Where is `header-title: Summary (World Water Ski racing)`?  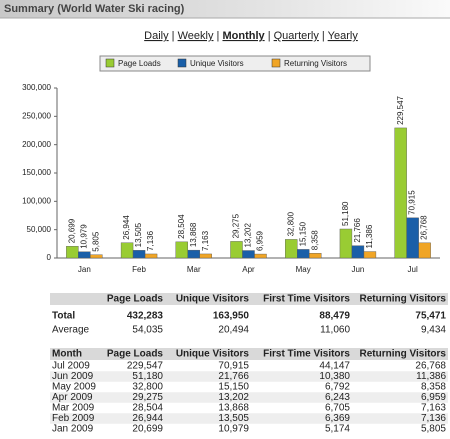 header-title: Summary (World Water Ski racing) is located at coordinates (94, 9).